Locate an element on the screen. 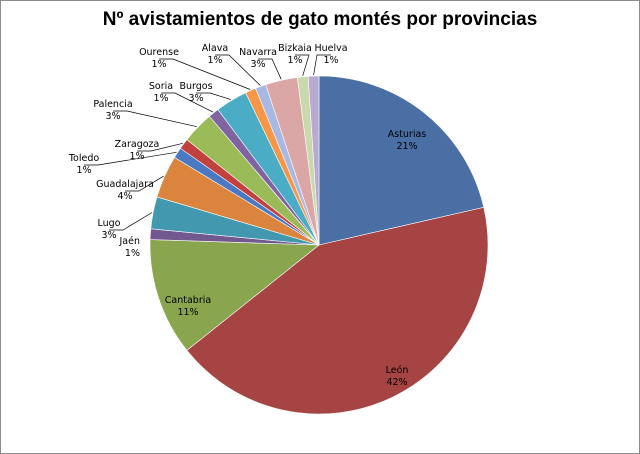  slice-value-asturias: 21% is located at coordinates (406, 146).